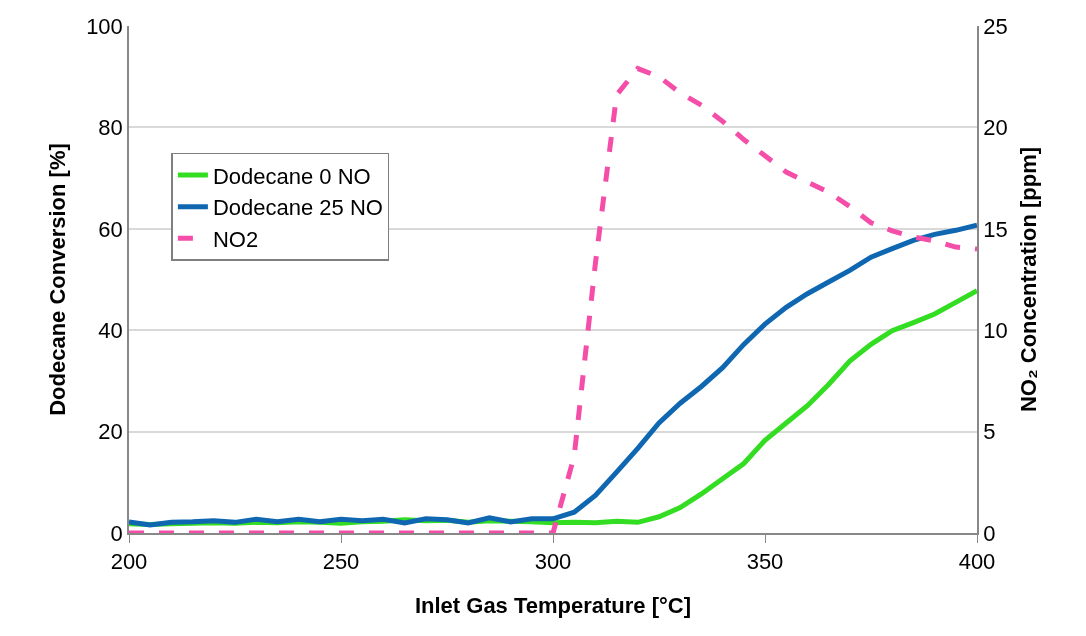  Describe the element at coordinates (235, 239) in the screenshot. I see `legend-label: NO2` at that location.